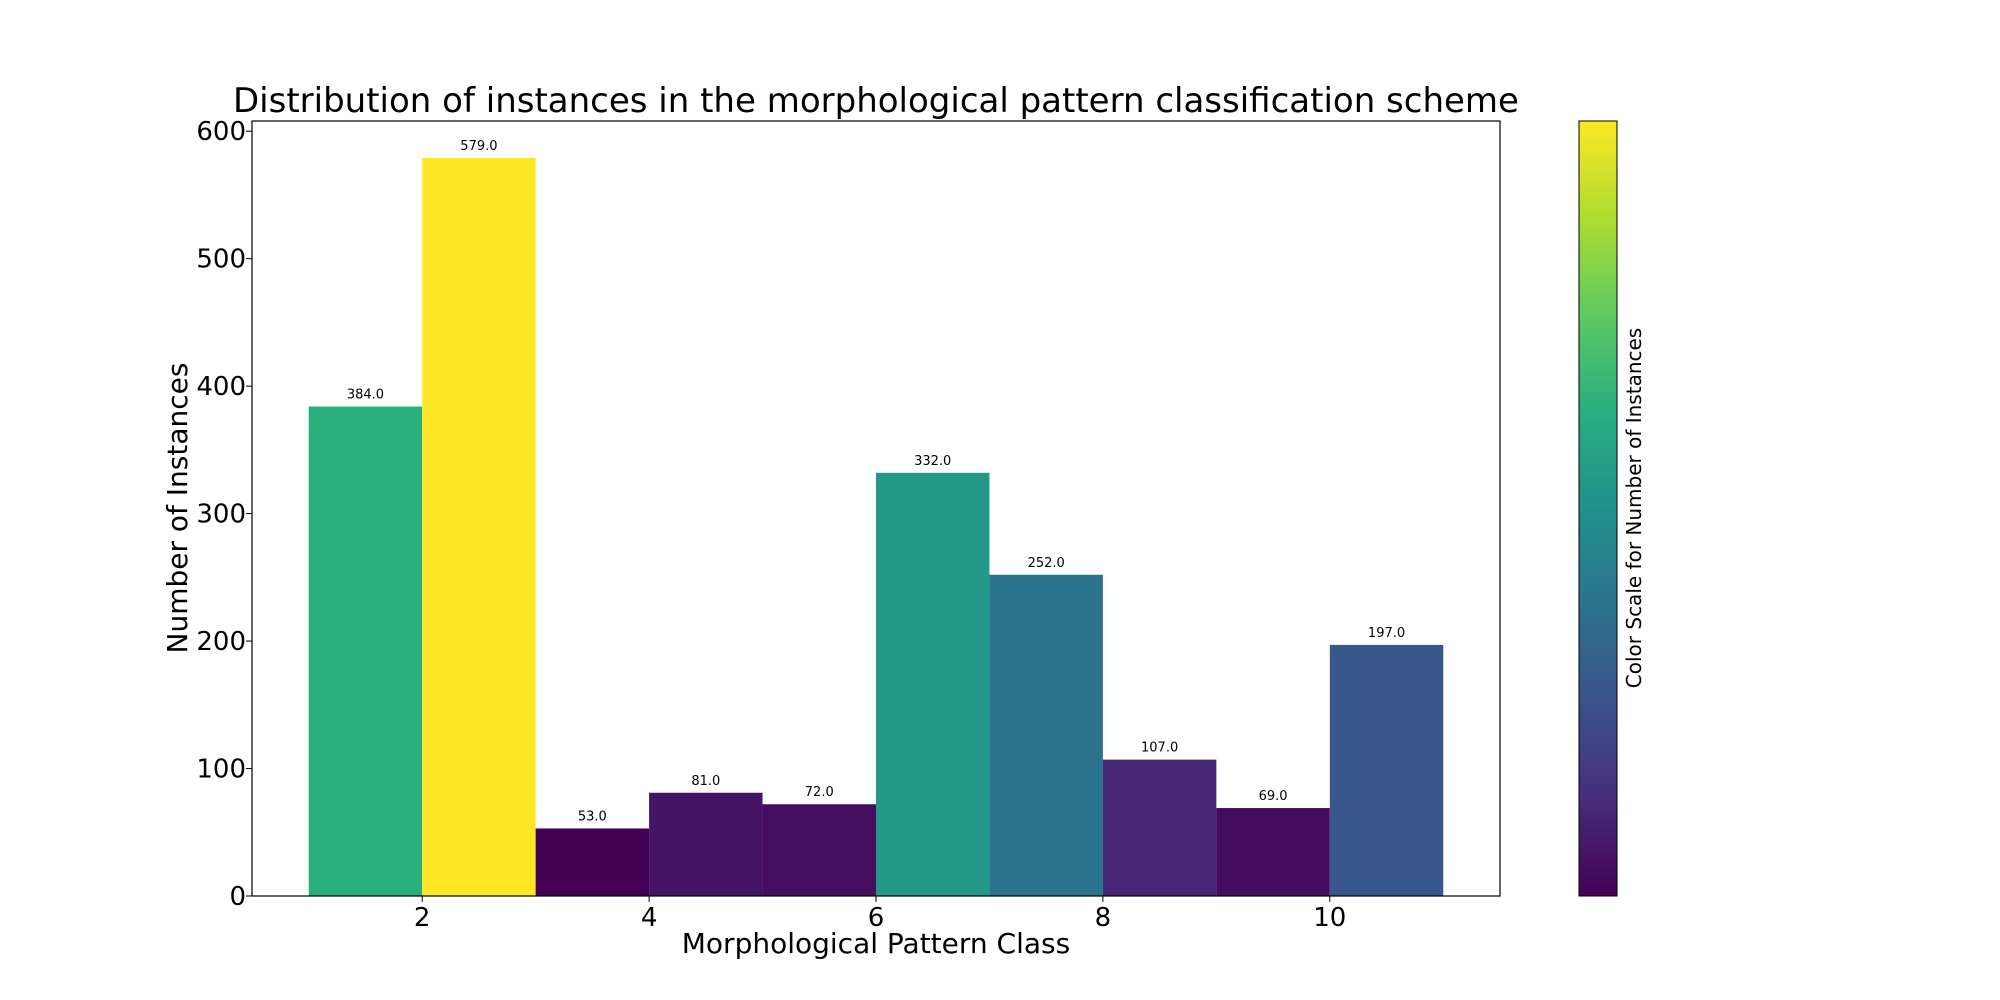 Image resolution: width=2000 pixels, height=1000 pixels. What do you see at coordinates (819, 792) in the screenshot?
I see `bar-value-label: 72.0` at bounding box center [819, 792].